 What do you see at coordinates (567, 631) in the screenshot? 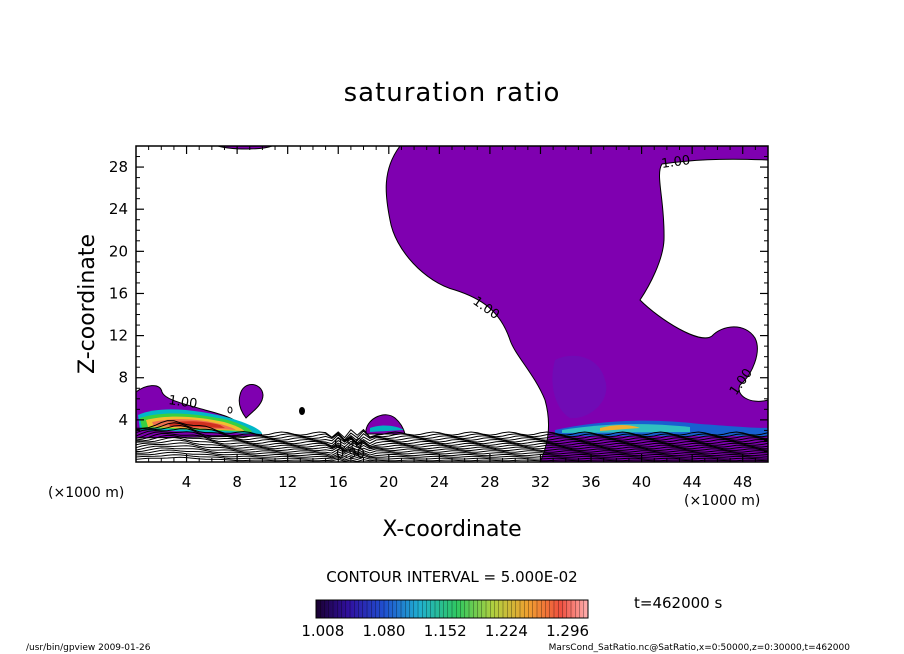
I see `colorbar-tick-label: 1.296` at bounding box center [567, 631].